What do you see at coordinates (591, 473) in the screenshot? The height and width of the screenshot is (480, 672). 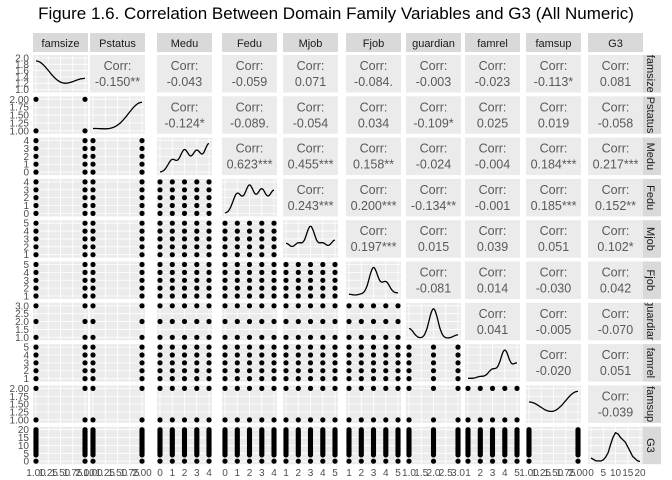 I see `x-tick-label: 0` at bounding box center [591, 473].